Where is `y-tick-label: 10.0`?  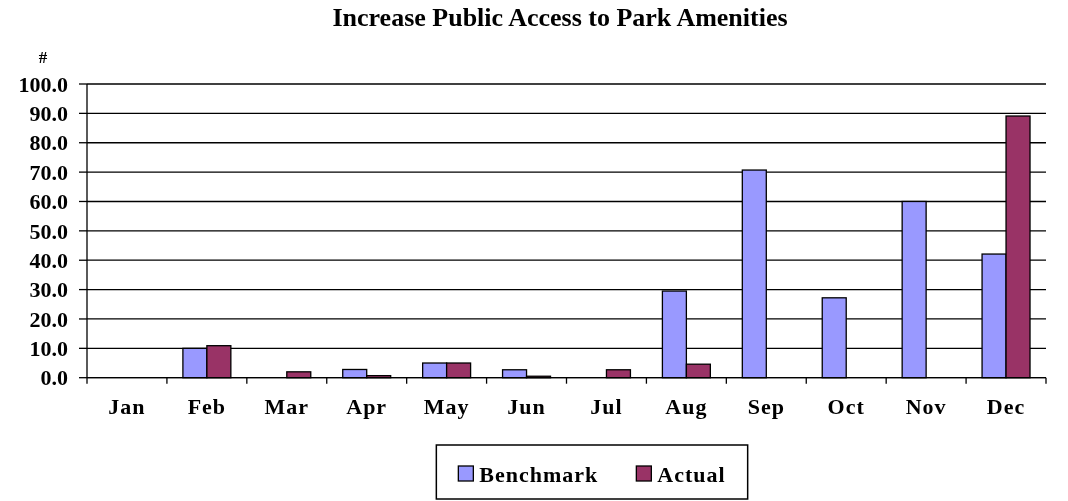
y-tick-label: 10.0 is located at coordinates (48, 349).